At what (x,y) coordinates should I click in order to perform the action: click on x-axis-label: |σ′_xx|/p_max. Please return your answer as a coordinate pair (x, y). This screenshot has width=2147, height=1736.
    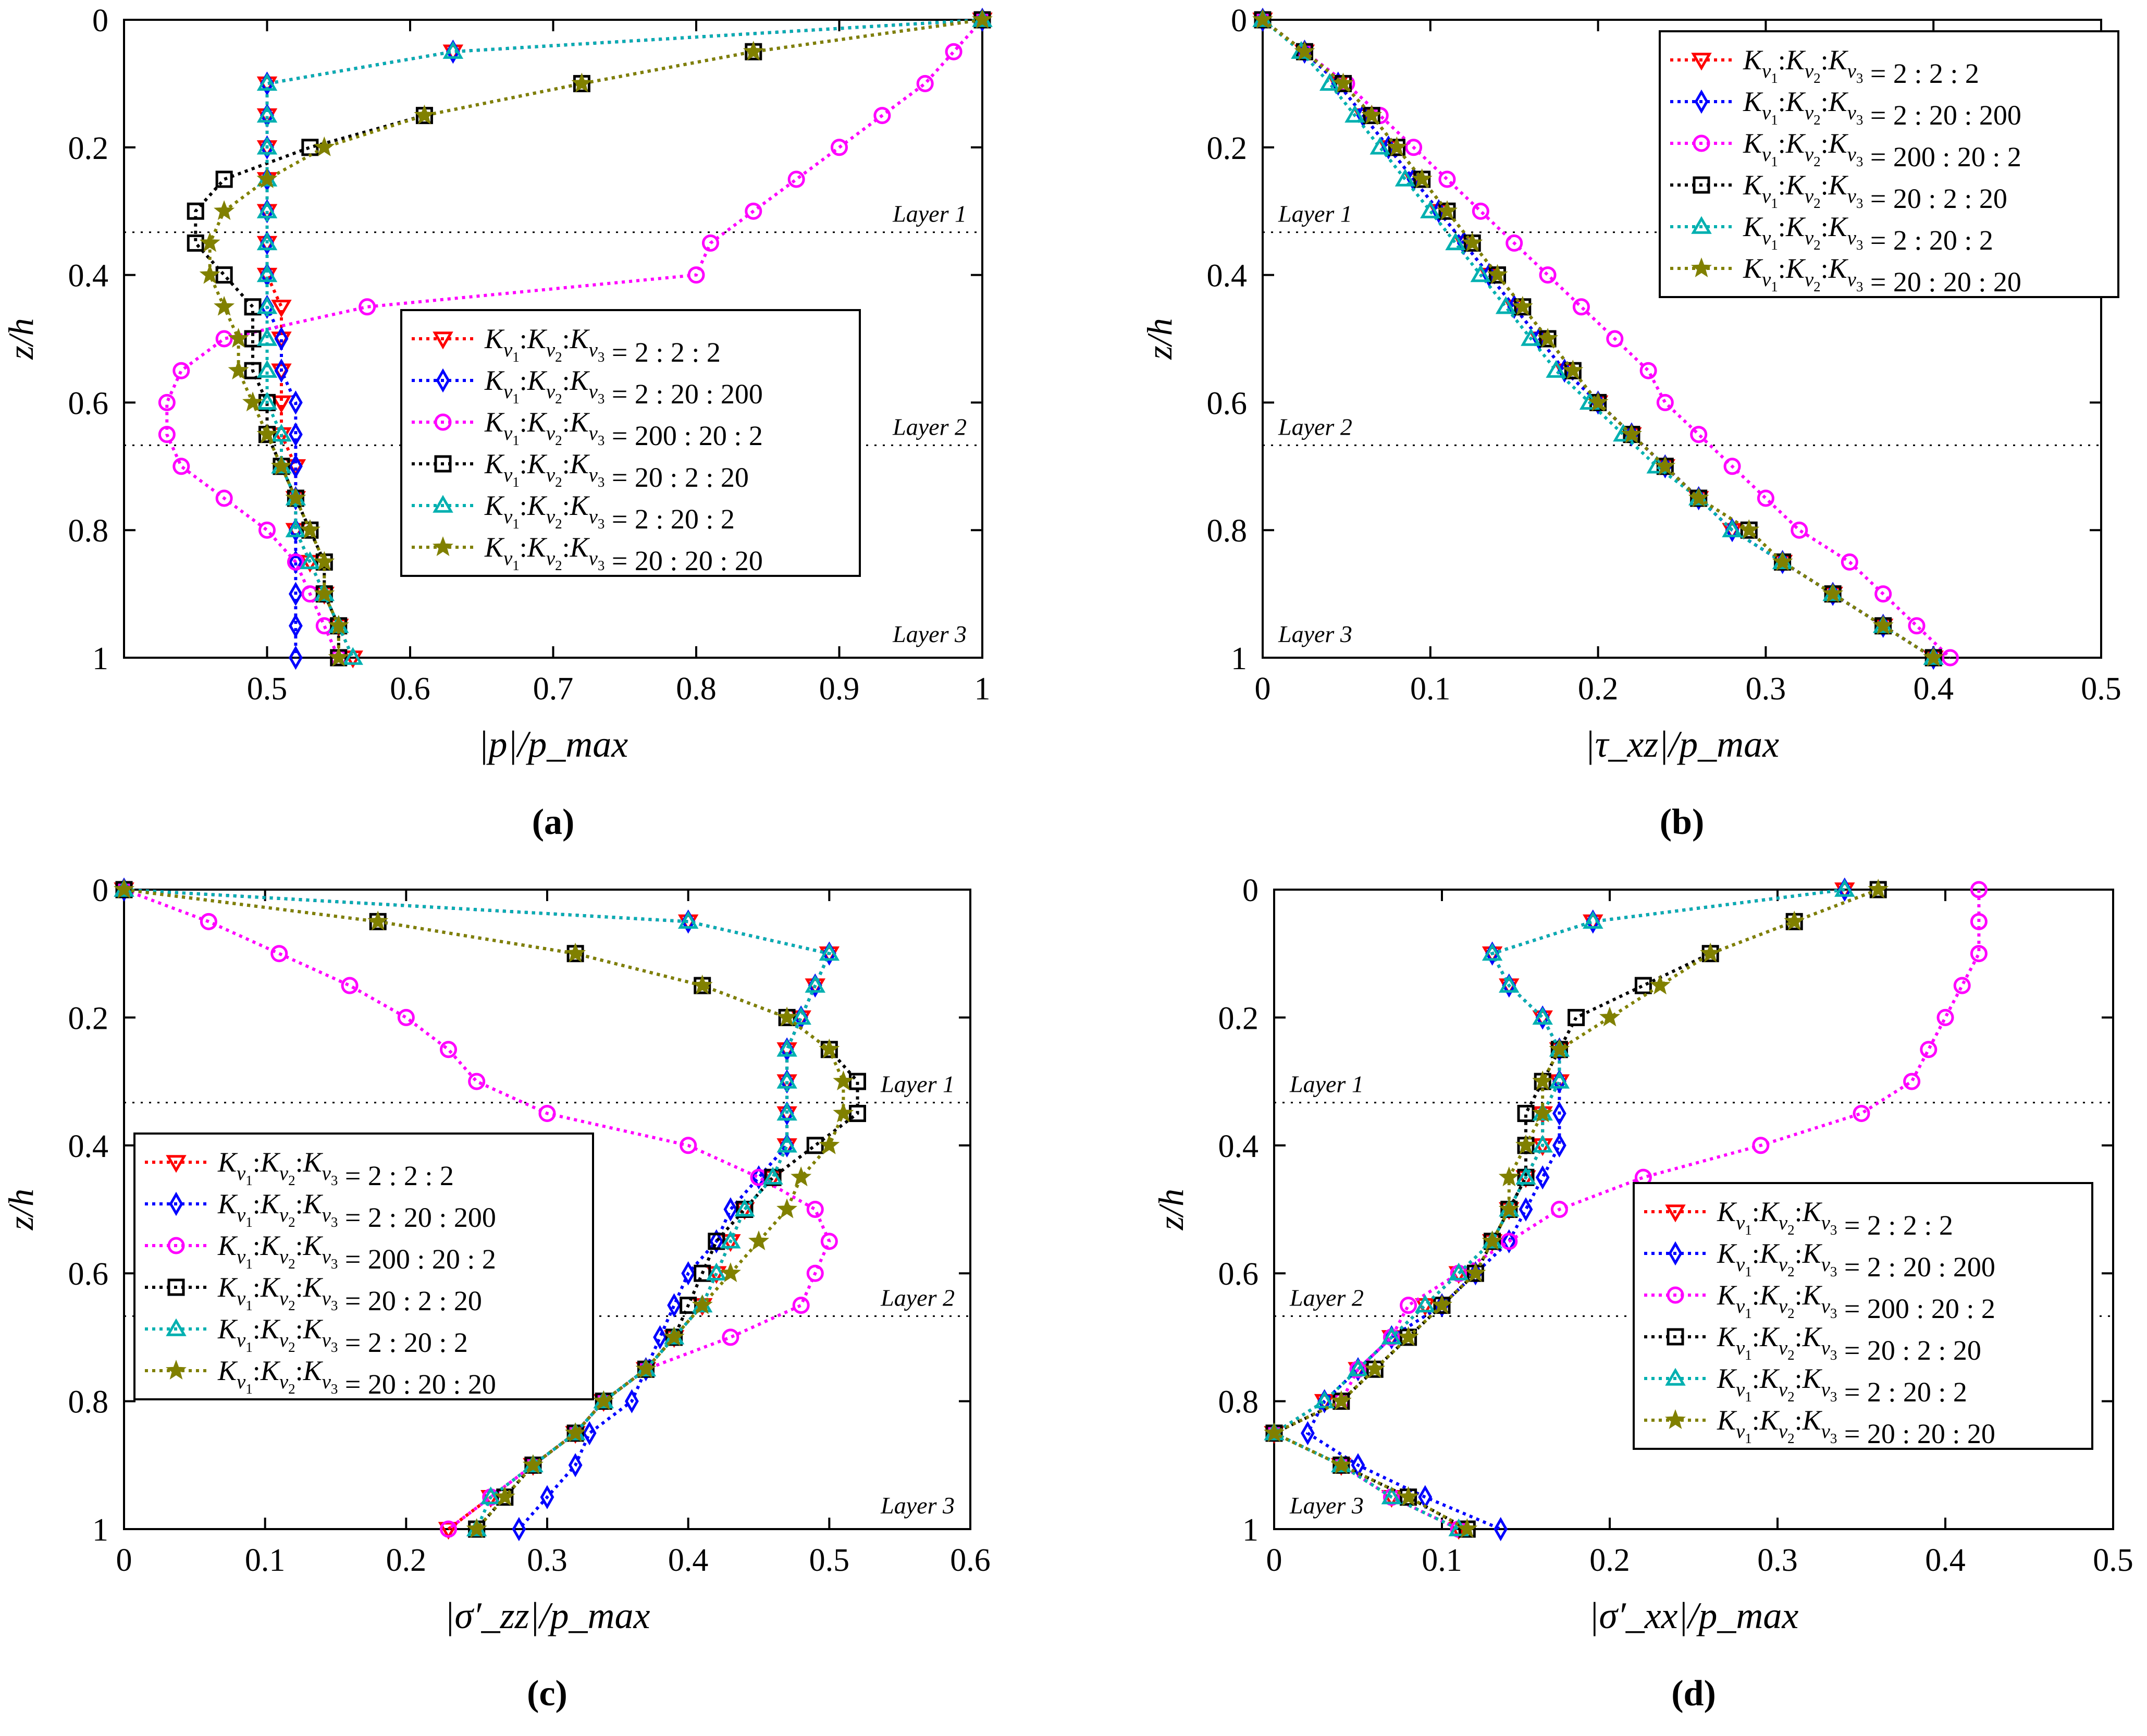
    Looking at the image, I should click on (1694, 1615).